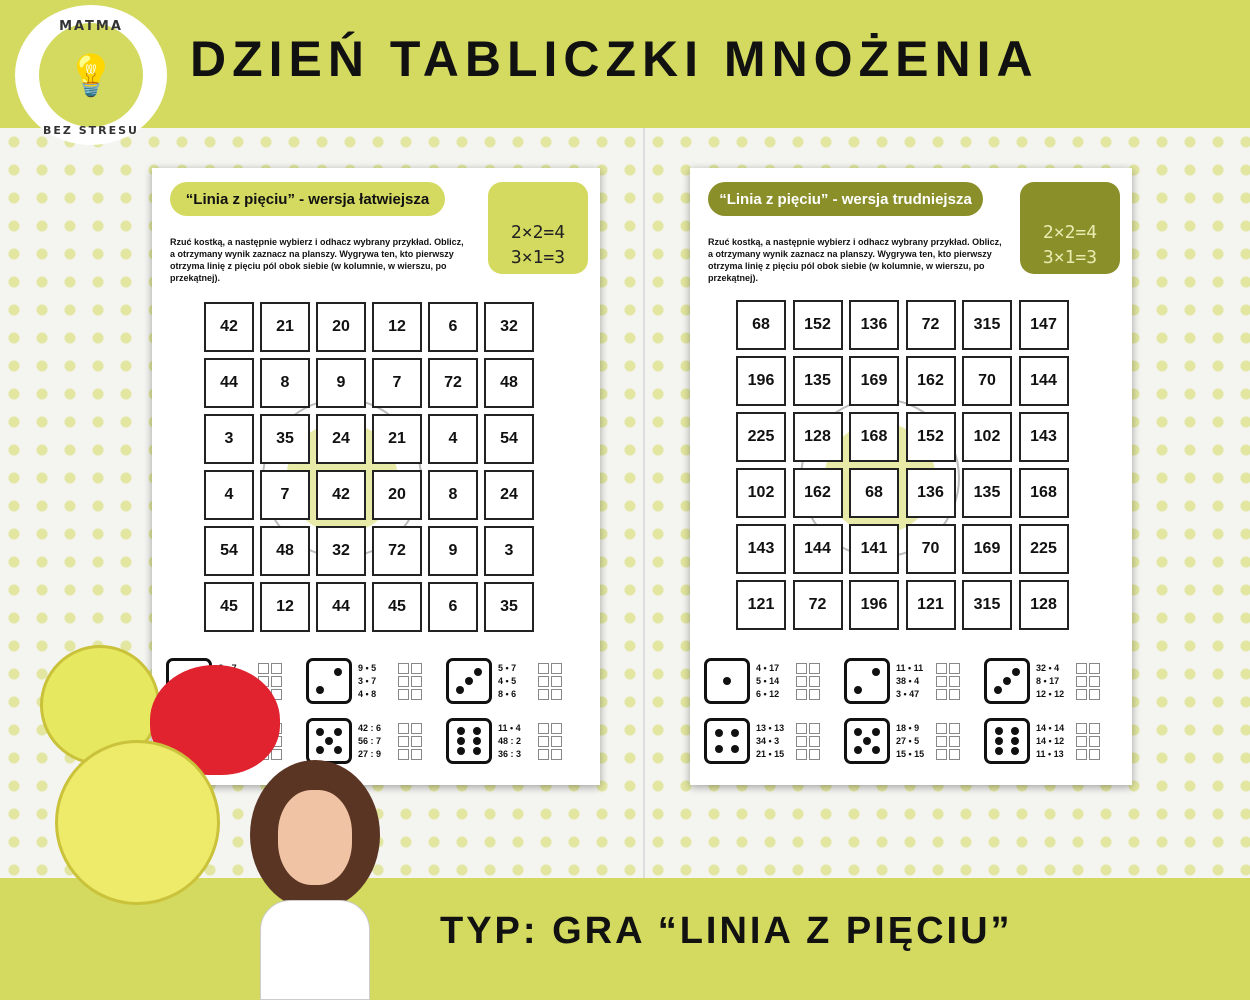 The width and height of the screenshot is (1250, 1000). I want to click on die-3-icon, so click(469, 681).